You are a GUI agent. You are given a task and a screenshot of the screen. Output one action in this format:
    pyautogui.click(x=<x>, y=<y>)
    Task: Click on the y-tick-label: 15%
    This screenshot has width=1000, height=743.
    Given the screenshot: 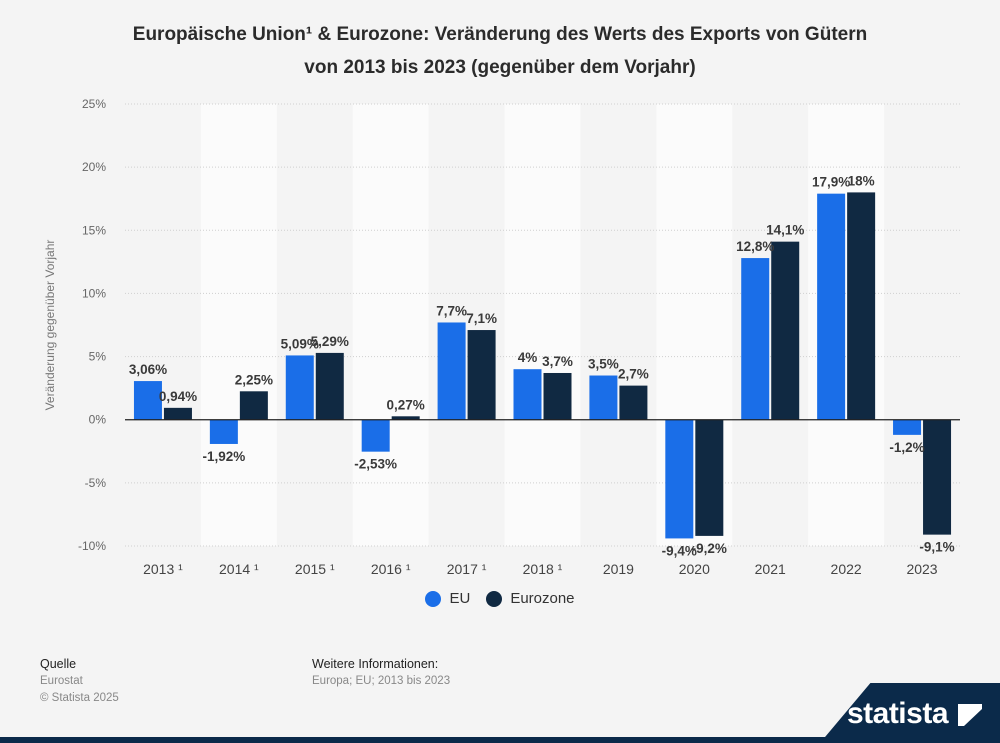 What is the action you would take?
    pyautogui.click(x=94, y=230)
    